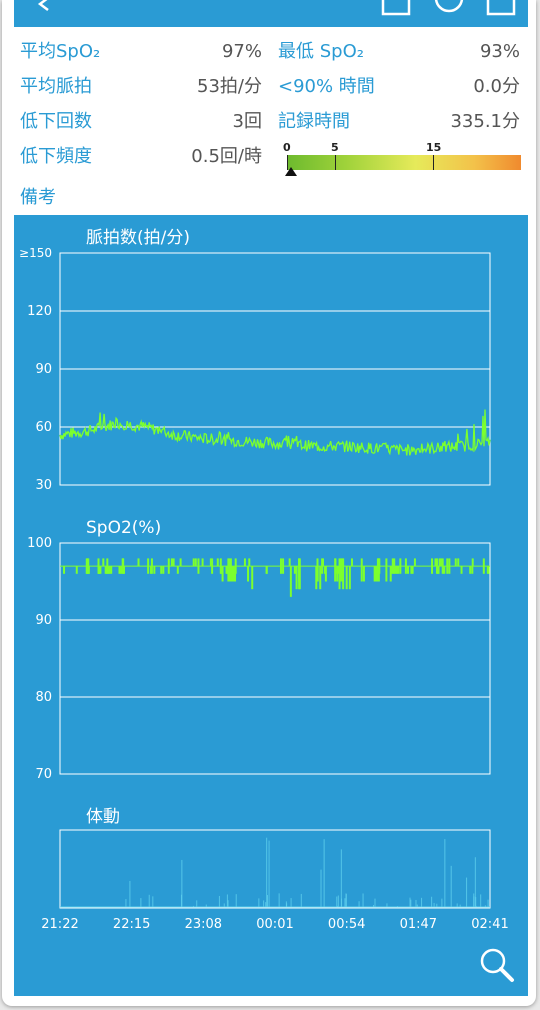 The height and width of the screenshot is (1010, 540). Describe the element at coordinates (39, 543) in the screenshot. I see `spo2-tick-100: 100` at that location.